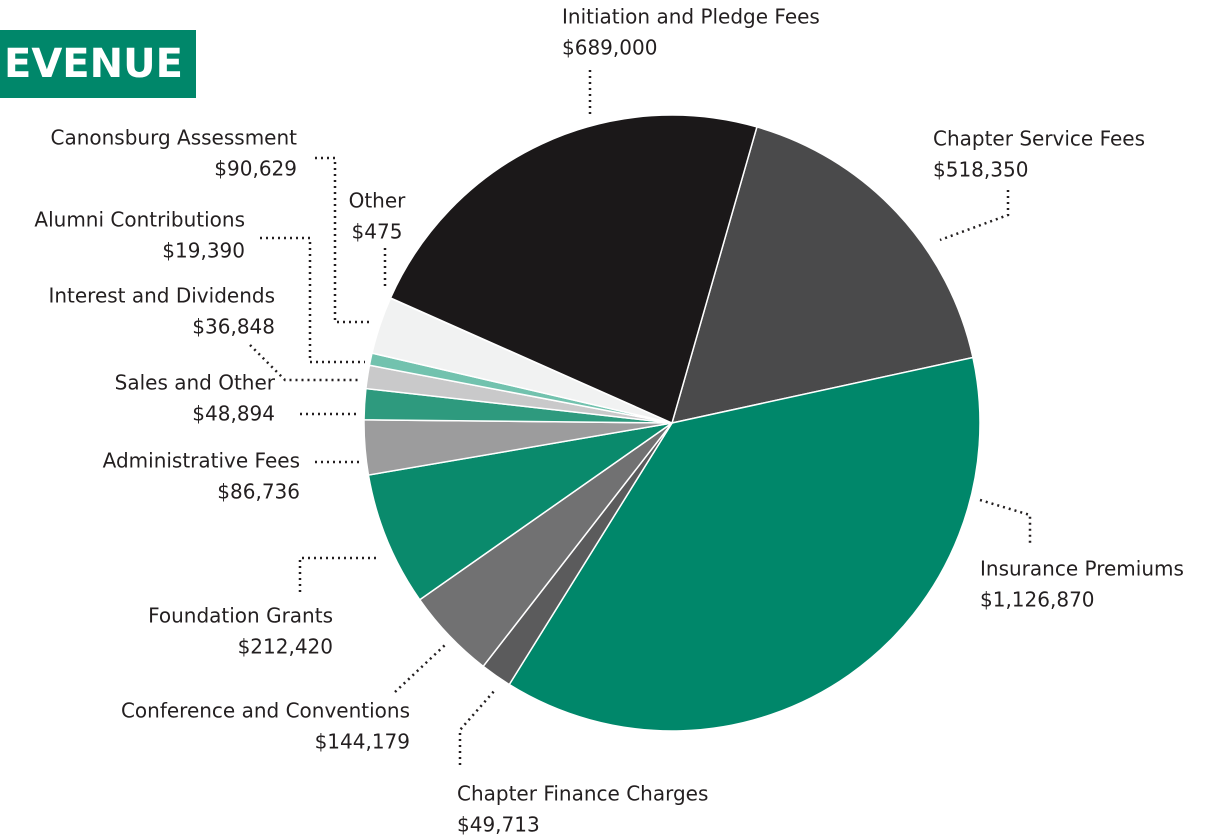 Image resolution: width=1223 pixels, height=838 pixels. I want to click on slice-value-label: $212,420, so click(285, 647).